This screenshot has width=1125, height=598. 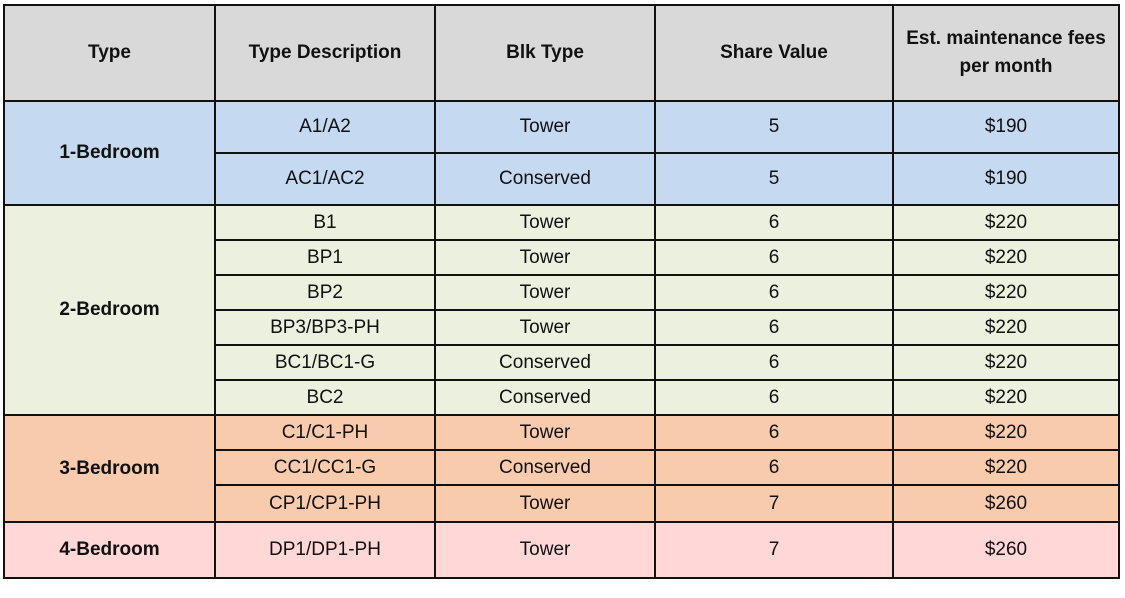 I want to click on header-maintenance-fees: Est. maintenance fees per month, so click(x=1006, y=53).